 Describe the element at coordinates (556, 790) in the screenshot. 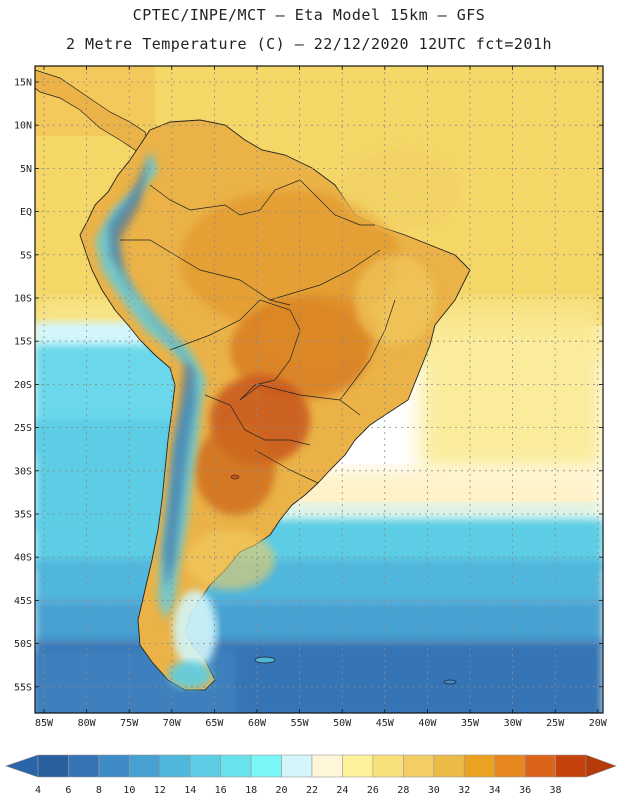

I see `legend-label: 38` at that location.